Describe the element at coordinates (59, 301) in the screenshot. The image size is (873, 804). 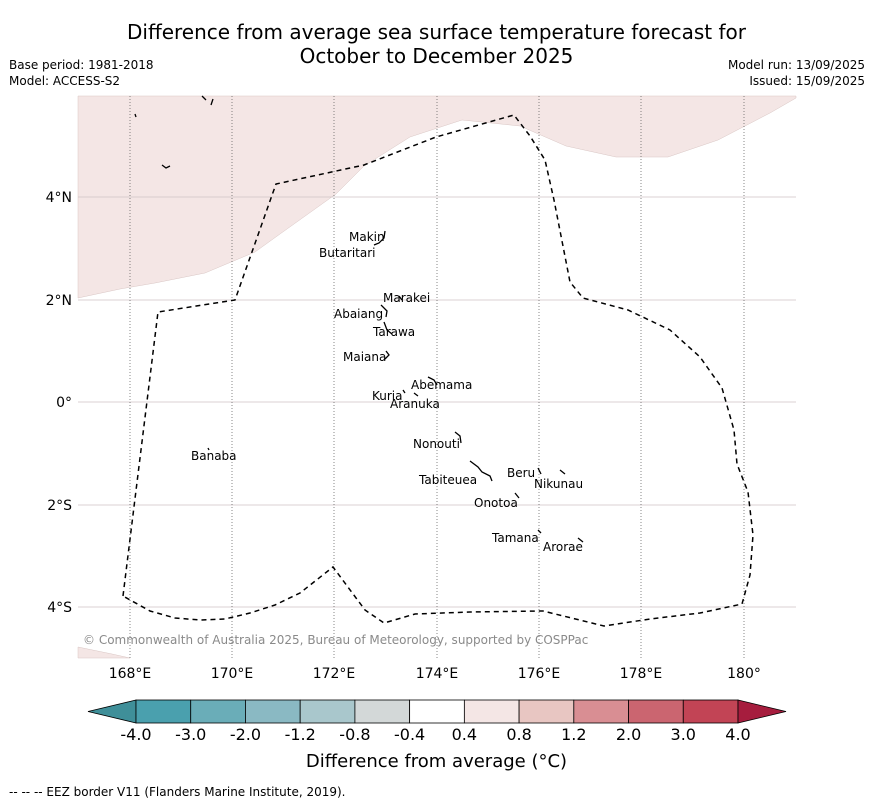
I see `lat-label-2n: 2°N` at that location.